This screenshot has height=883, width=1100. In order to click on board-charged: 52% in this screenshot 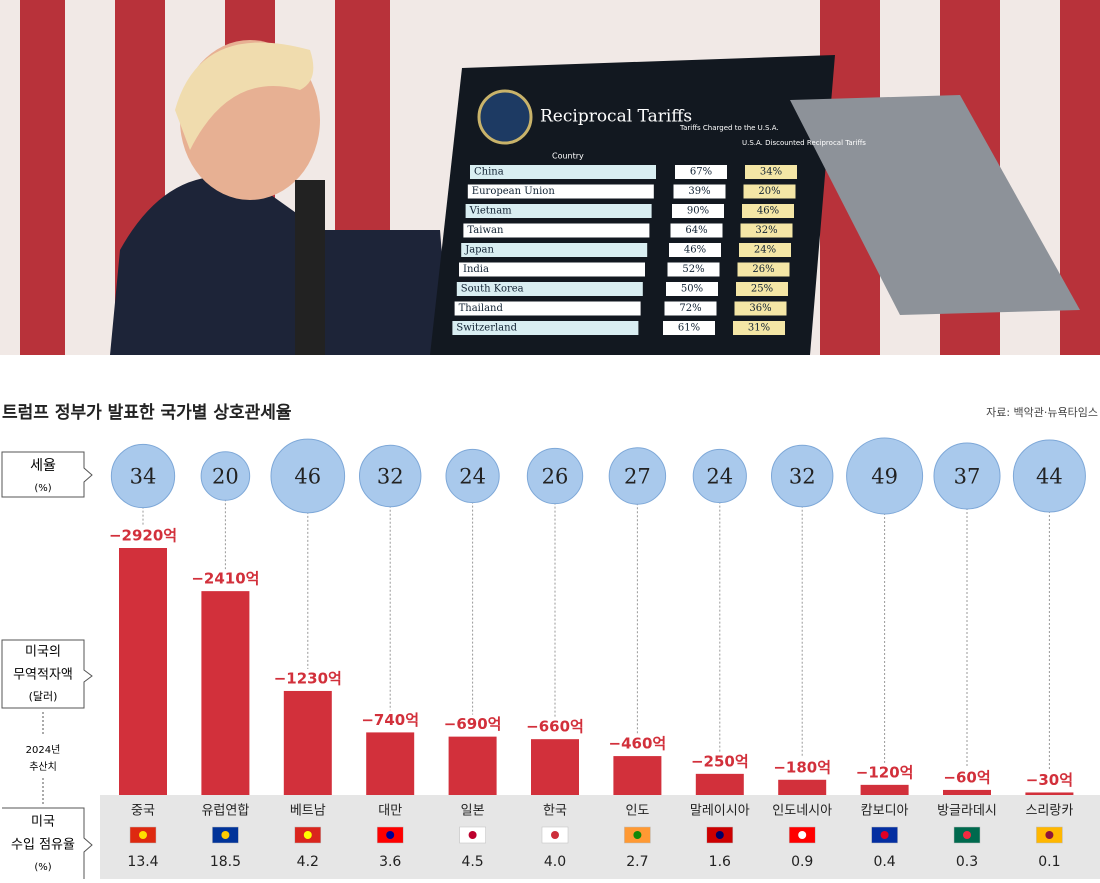, I will do `click(693, 269)`.